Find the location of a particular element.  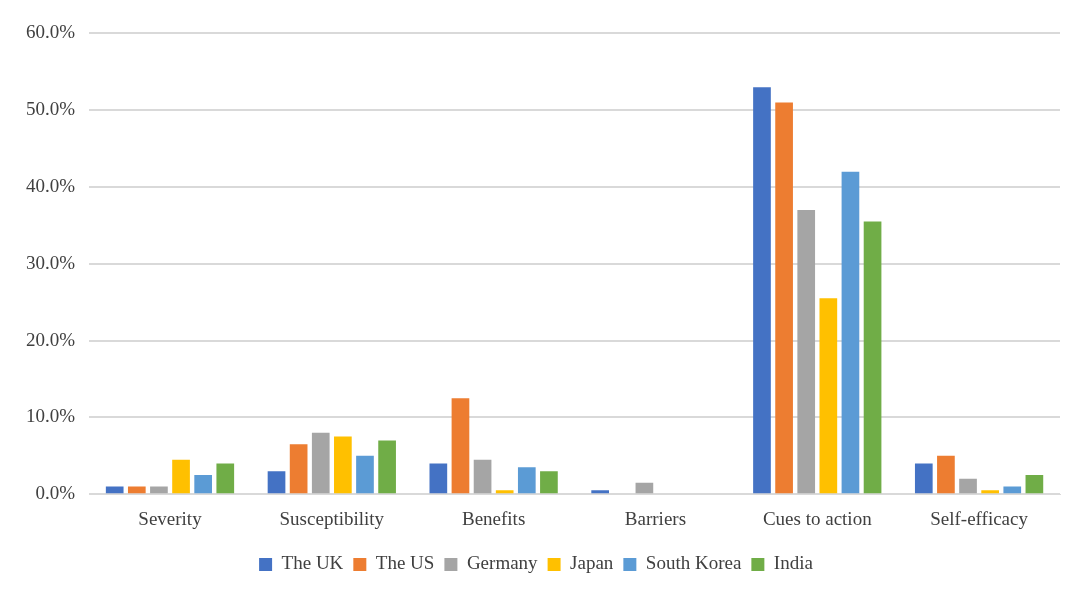

y-tick-label: 0.0% is located at coordinates (55, 493).